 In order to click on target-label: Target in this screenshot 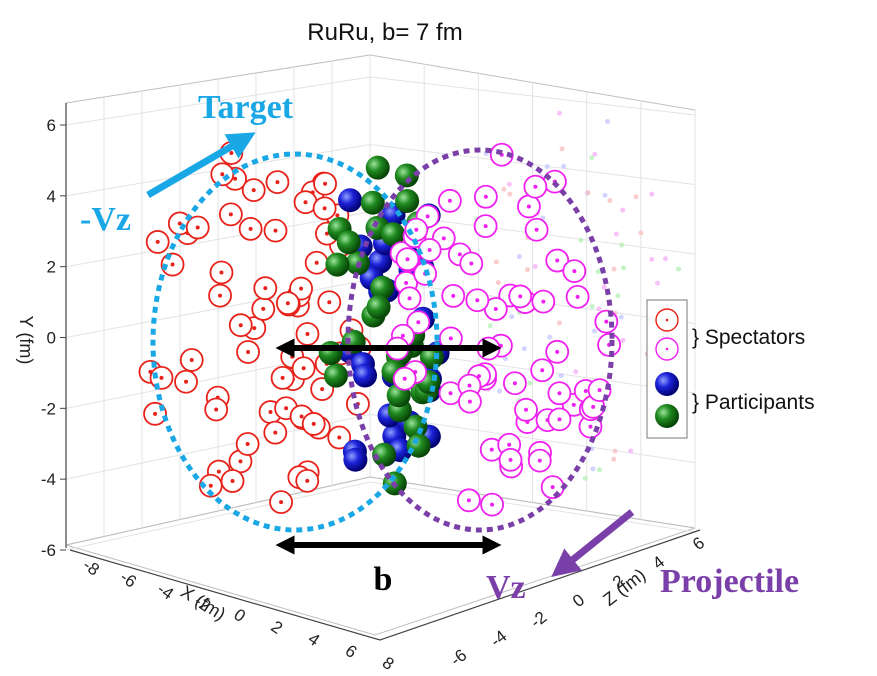, I will do `click(246, 107)`.